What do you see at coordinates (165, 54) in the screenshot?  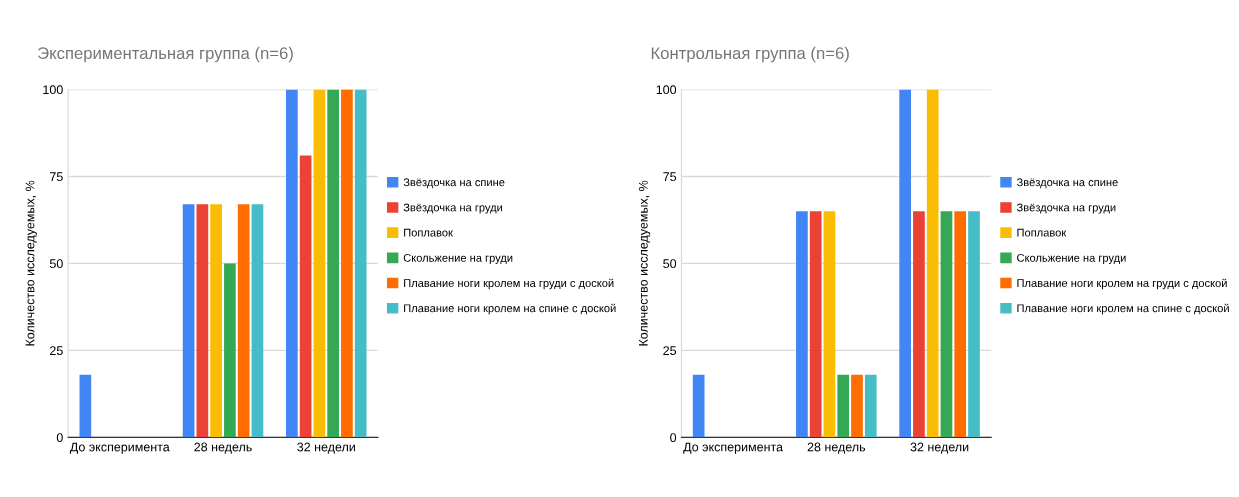 I see `chart-title: Экспериментальная группа (n=6)` at bounding box center [165, 54].